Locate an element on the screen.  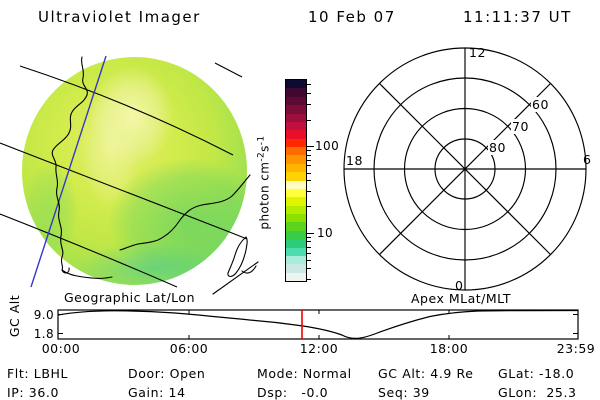
units-segment: photon cm is located at coordinates (264, 195).